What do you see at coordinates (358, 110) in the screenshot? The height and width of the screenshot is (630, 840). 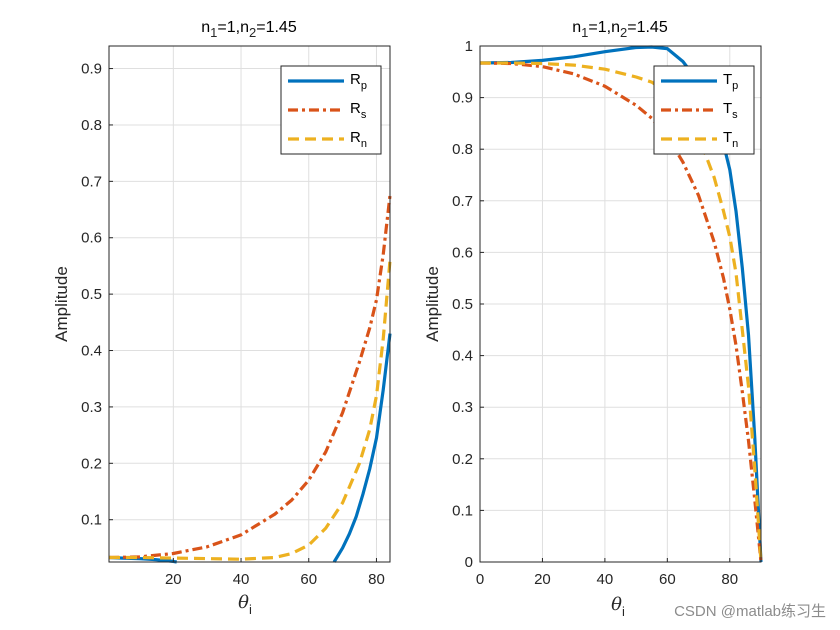 I see `legend-label-rs: Rs` at bounding box center [358, 110].